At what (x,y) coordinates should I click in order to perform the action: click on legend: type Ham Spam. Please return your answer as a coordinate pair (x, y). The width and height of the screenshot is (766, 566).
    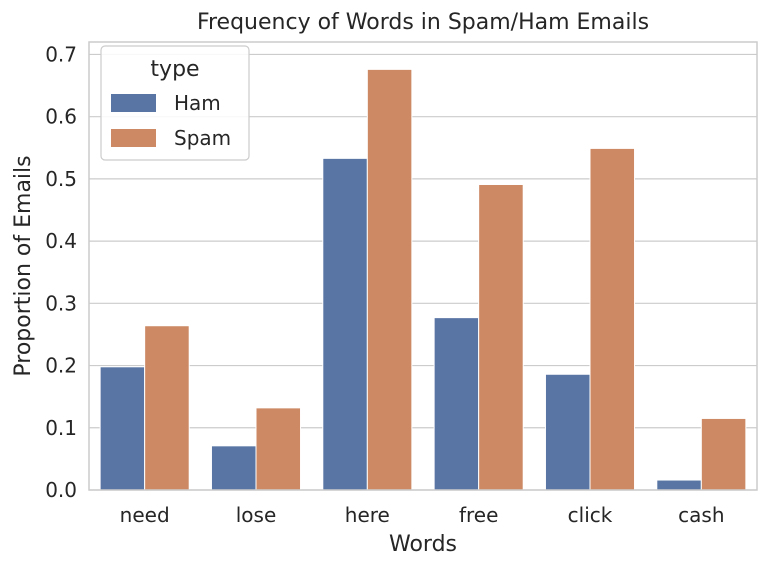
    Looking at the image, I should click on (175, 103).